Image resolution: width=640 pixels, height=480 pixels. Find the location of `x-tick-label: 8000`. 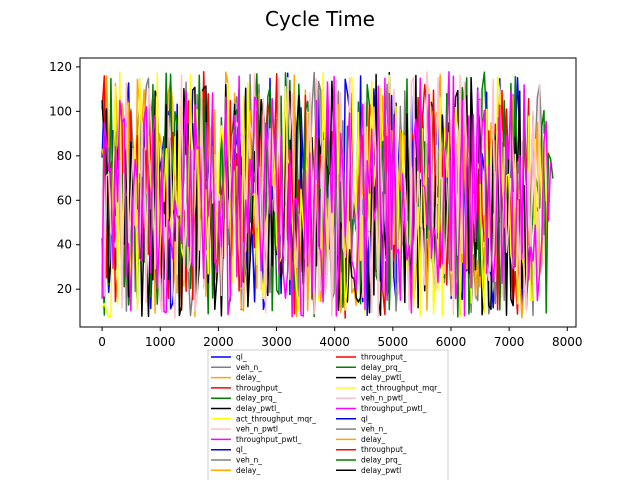

x-tick-label: 8000 is located at coordinates (567, 342).